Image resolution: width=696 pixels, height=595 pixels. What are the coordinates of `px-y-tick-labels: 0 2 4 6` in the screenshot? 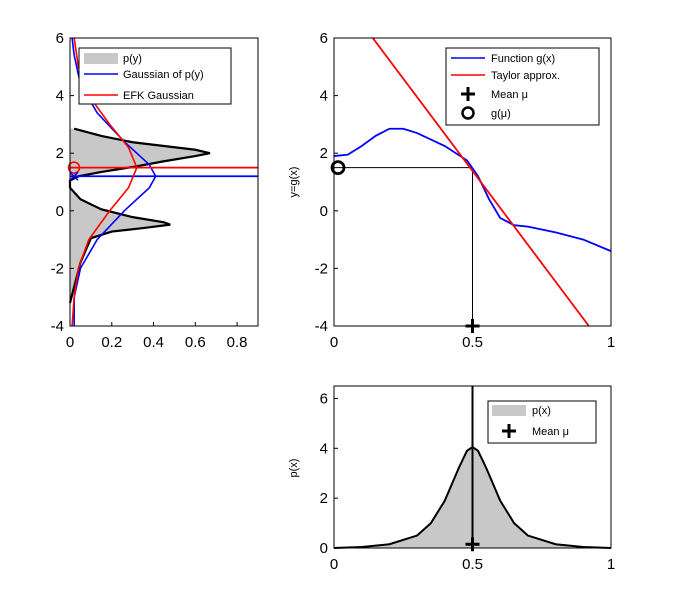 It's located at (329, 473).